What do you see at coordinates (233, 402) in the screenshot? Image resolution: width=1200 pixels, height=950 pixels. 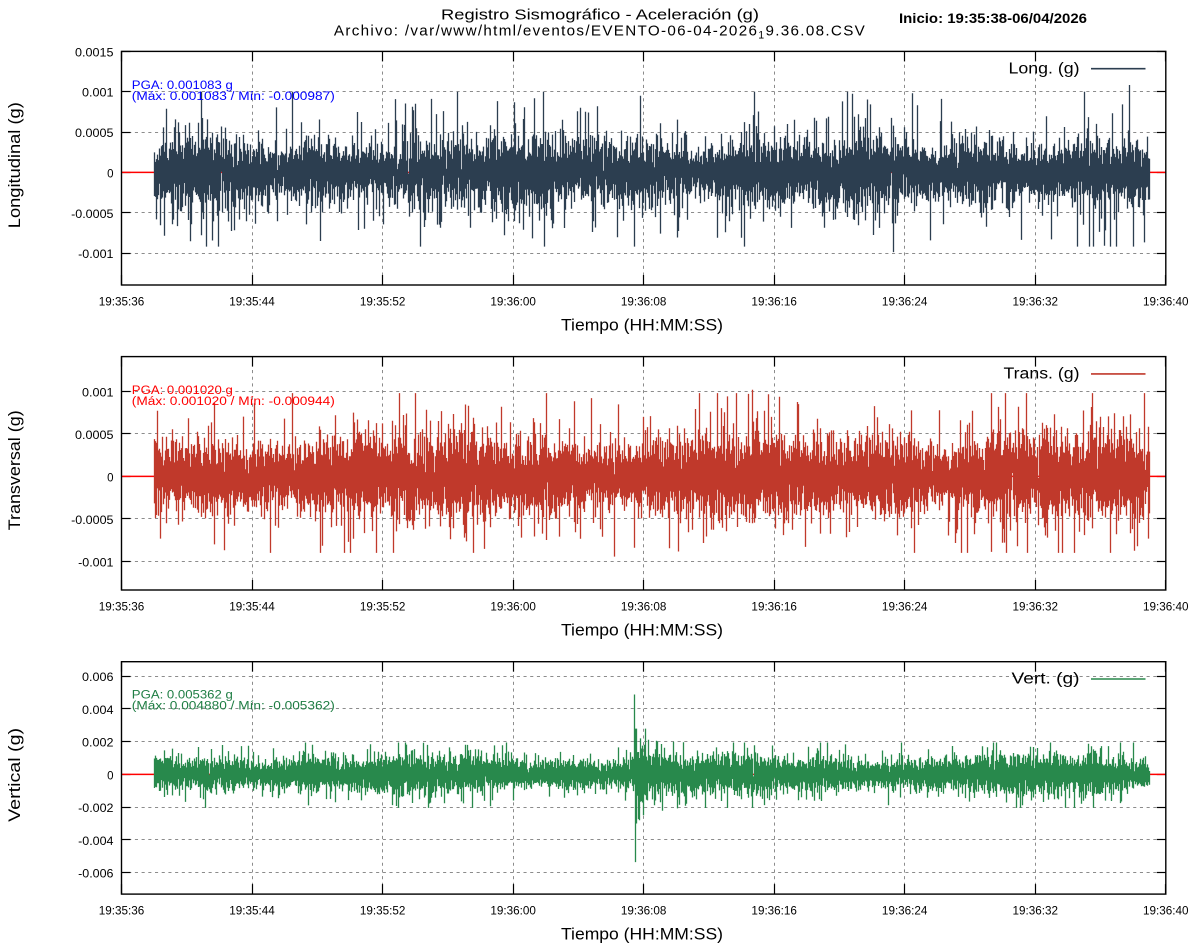 I see `svg-text:(Máx: 0.001020 / Mín: -0.00094: (Máx: 0.001020 / Mín: -0.000944)` at bounding box center [233, 402].